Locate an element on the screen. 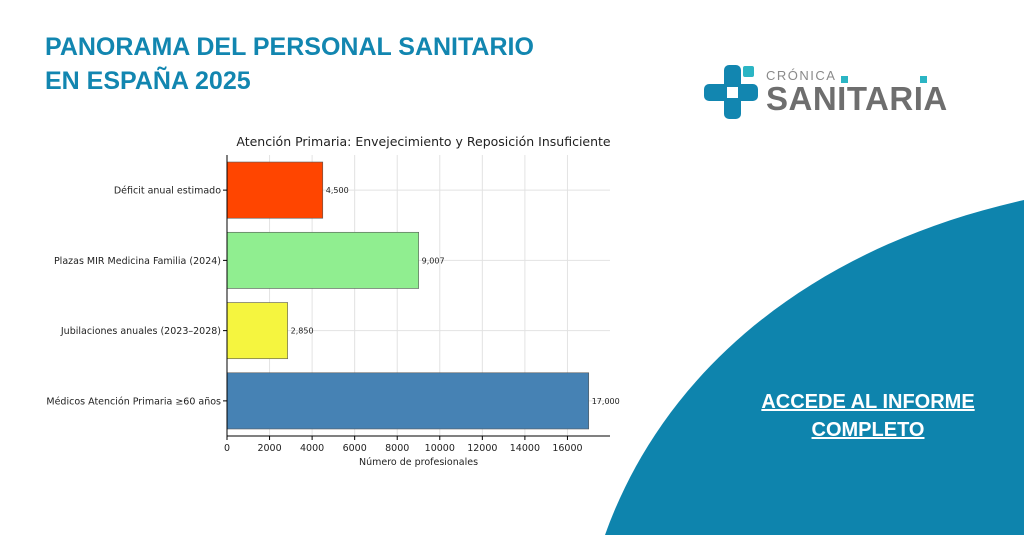 This screenshot has height=535, width=1024. report-link: ACCEDE AL INFORME COMPLETO is located at coordinates (868, 416).